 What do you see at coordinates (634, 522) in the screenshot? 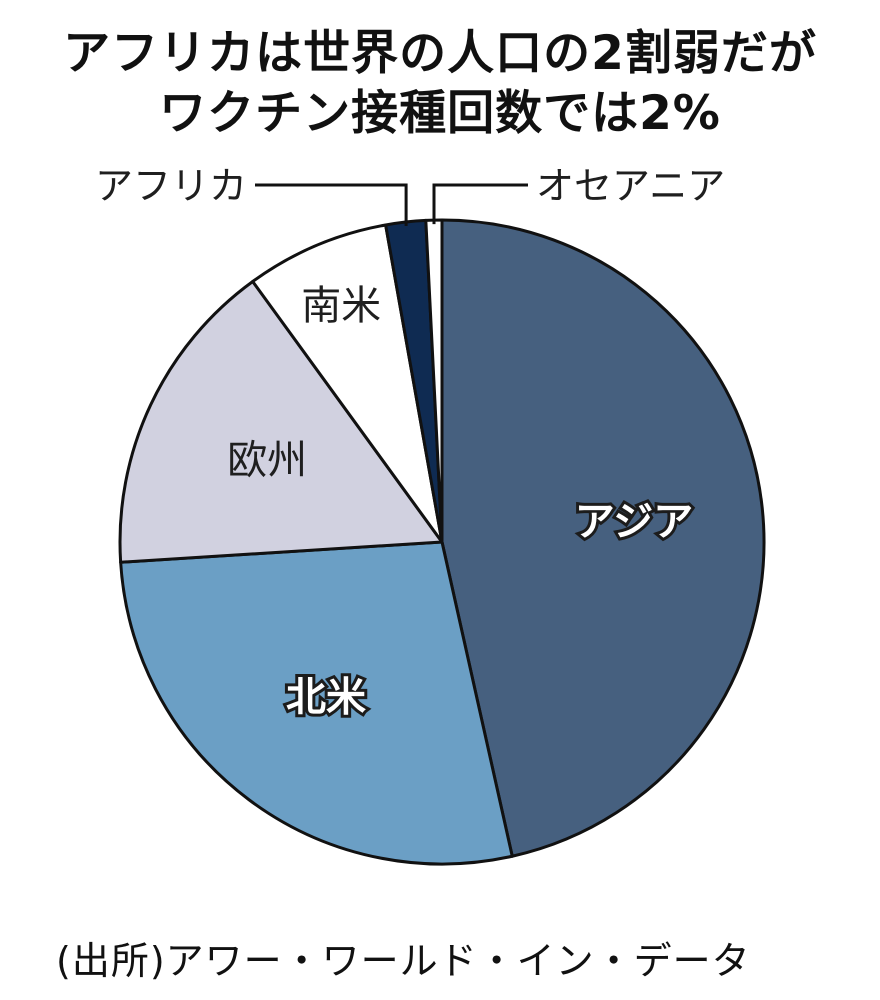
I see `slice-label-1: アジア` at bounding box center [634, 522].